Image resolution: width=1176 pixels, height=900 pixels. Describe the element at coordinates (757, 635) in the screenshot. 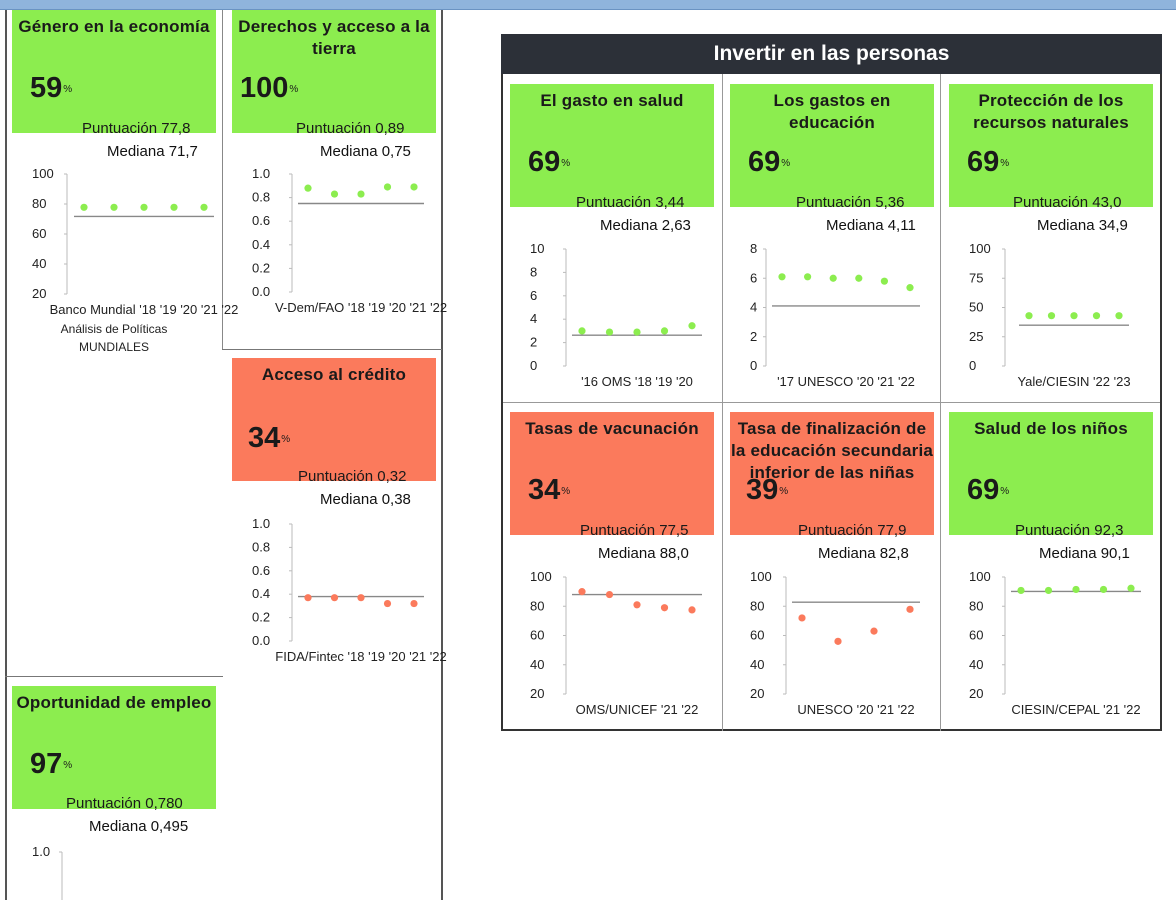

I see `secundaria-y-tick: 60` at that location.